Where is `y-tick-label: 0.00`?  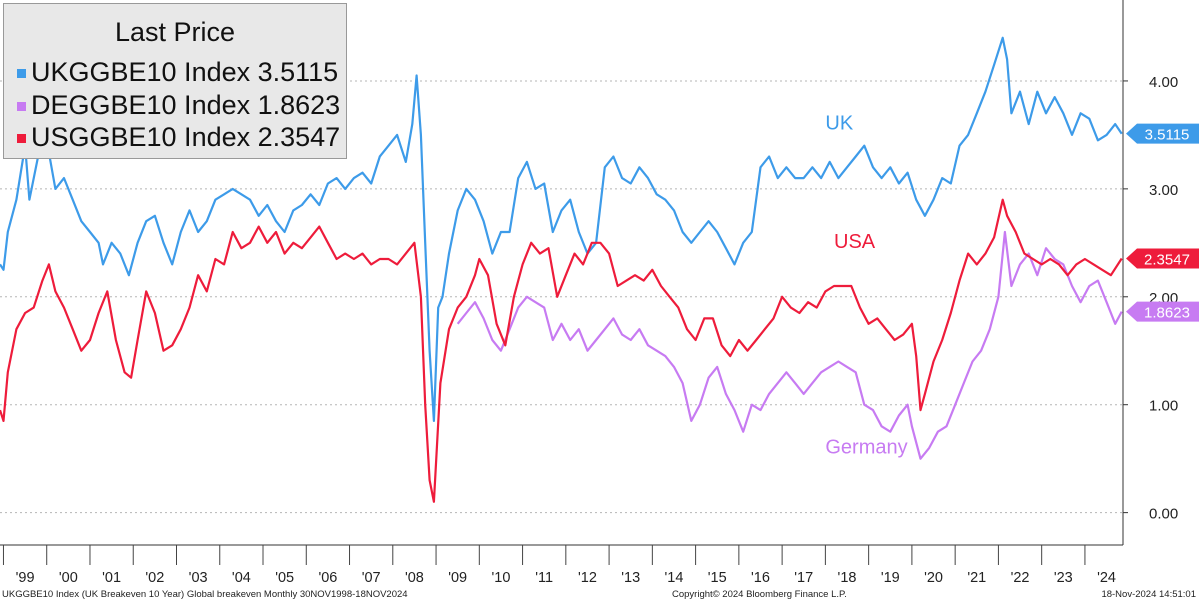
y-tick-label: 0.00 is located at coordinates (1163, 514).